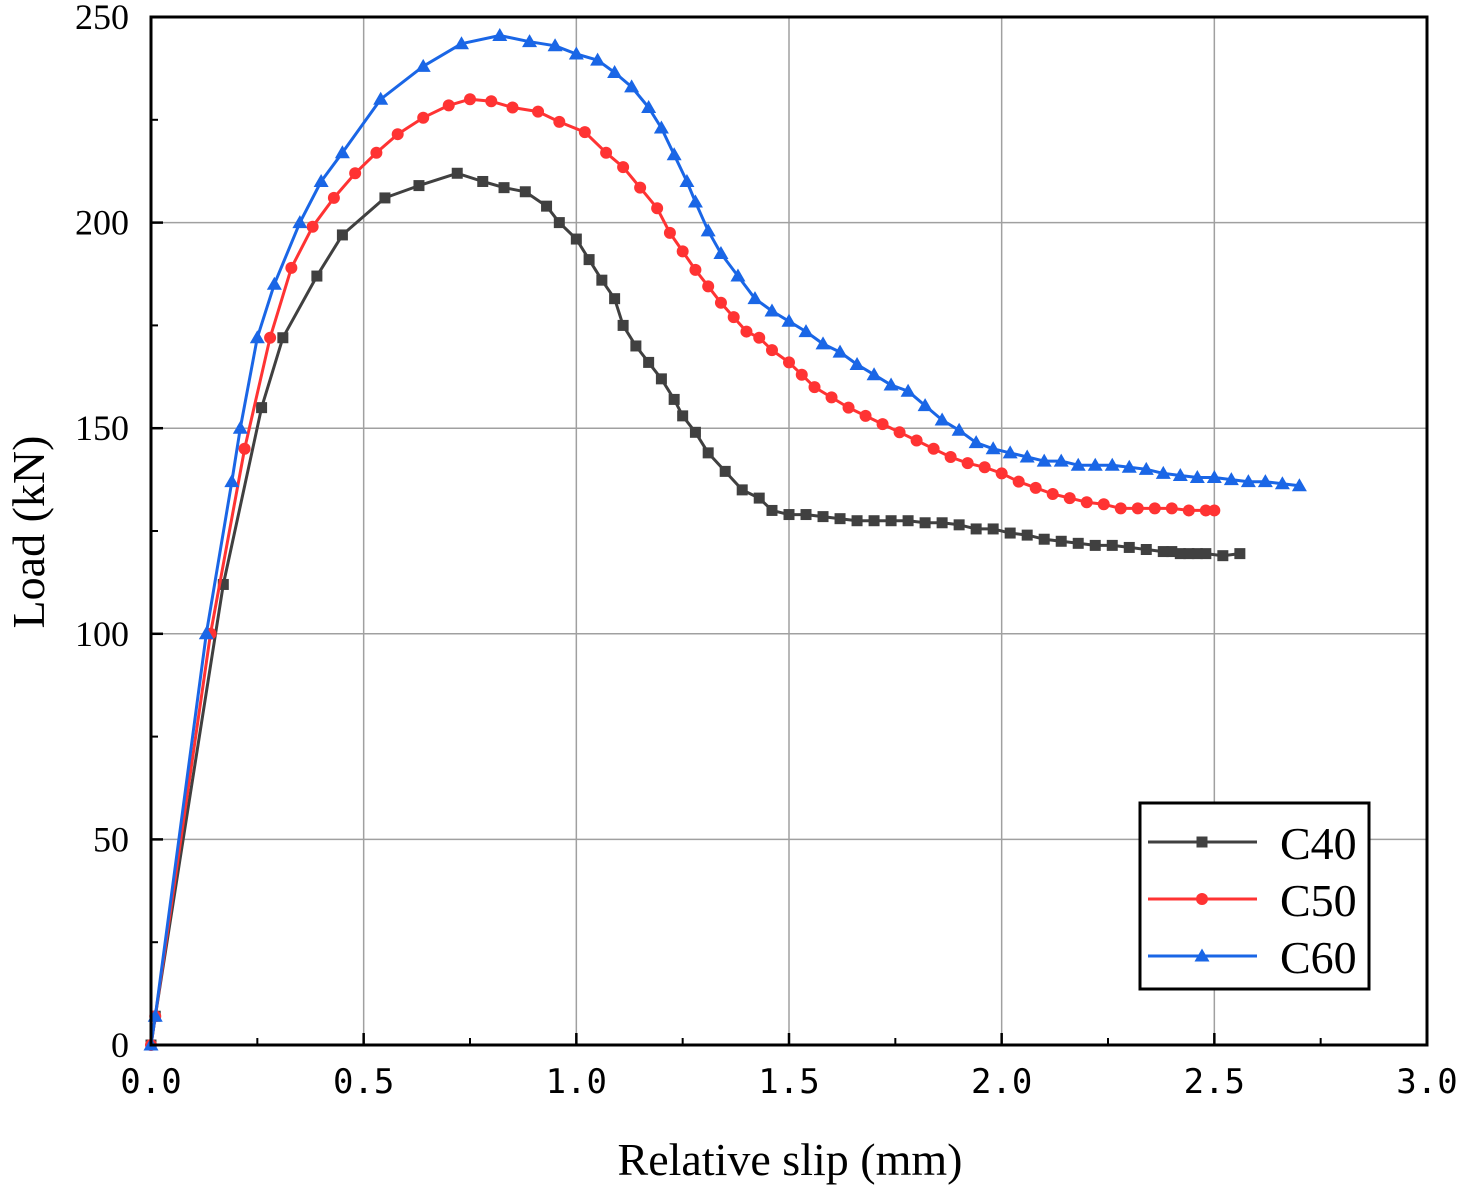 The height and width of the screenshot is (1192, 1462). I want to click on x-tick-label: 0.5, so click(363, 1082).